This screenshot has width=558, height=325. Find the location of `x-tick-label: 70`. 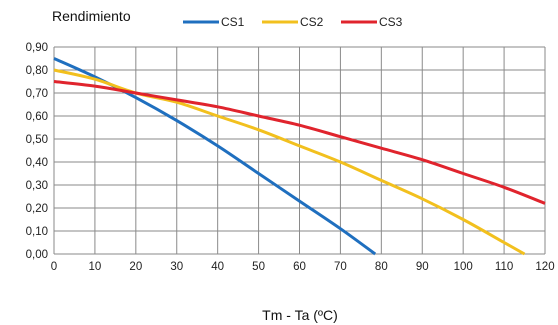

x-tick-label: 70 is located at coordinates (340, 267).